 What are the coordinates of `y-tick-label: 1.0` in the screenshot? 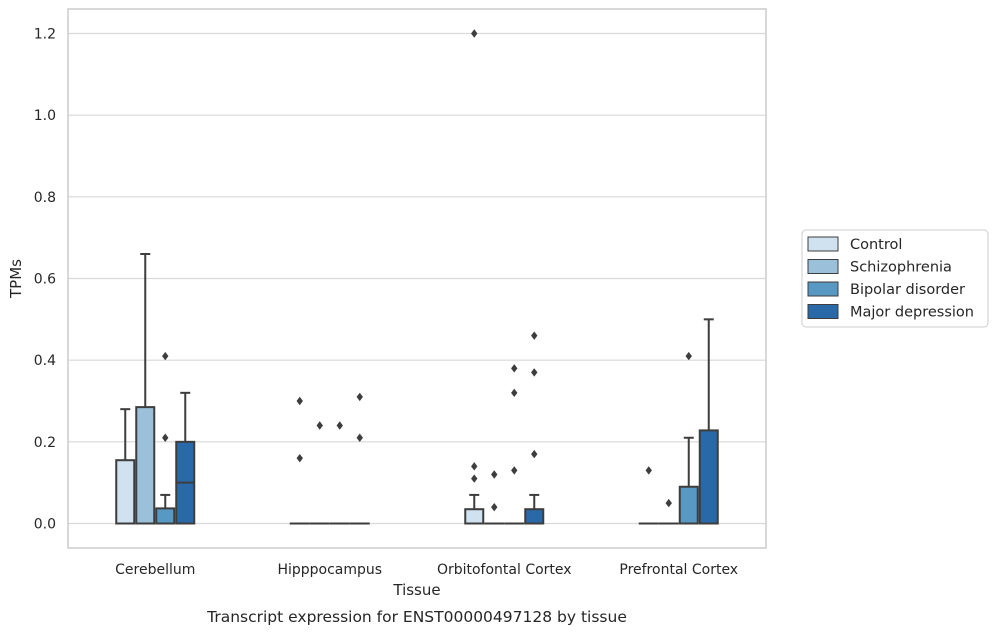 It's located at (45, 116).